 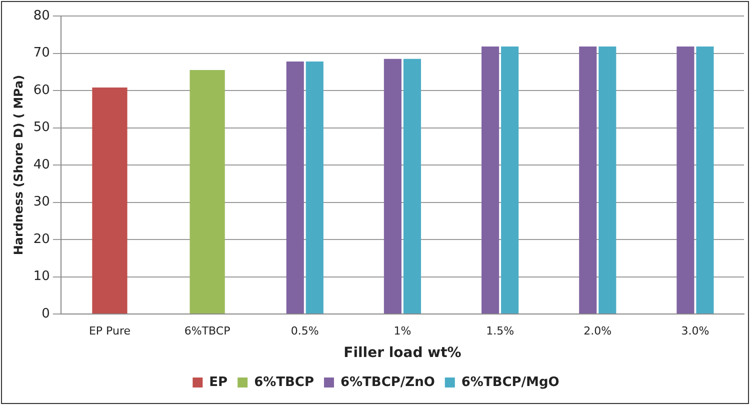 I want to click on legend-label: 6%TBCP, so click(x=284, y=382).